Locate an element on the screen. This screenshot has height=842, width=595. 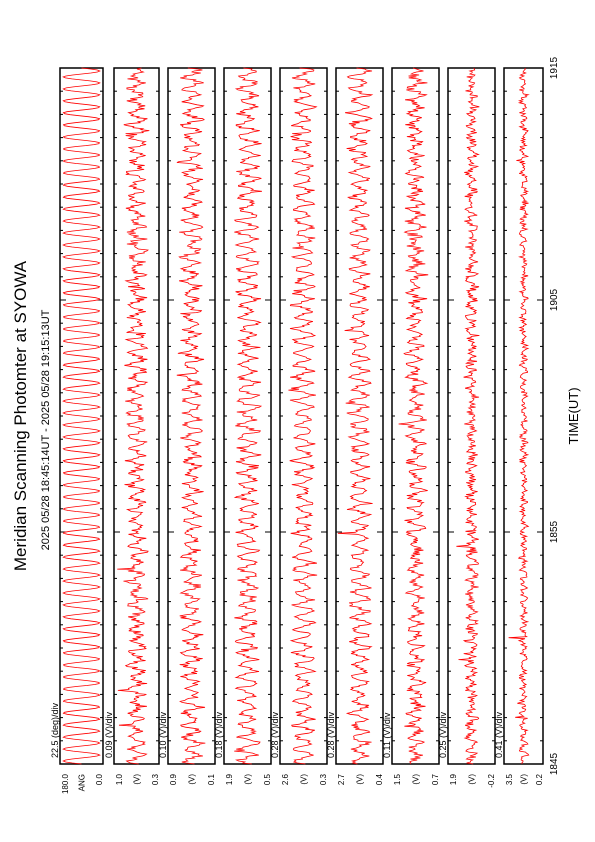
div-label: 22.5 (deg)/div is located at coordinates (55, 730).